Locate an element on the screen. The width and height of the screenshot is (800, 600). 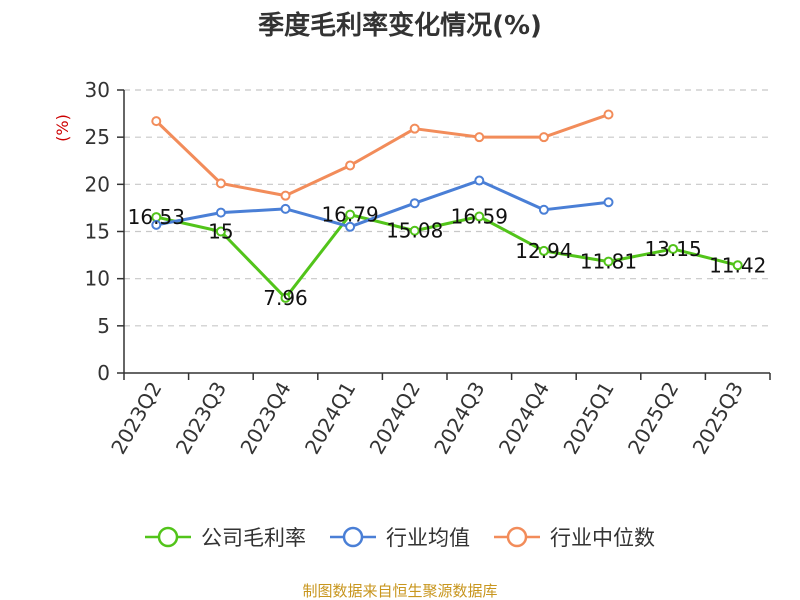
data-label: 15.08 is located at coordinates (414, 231).